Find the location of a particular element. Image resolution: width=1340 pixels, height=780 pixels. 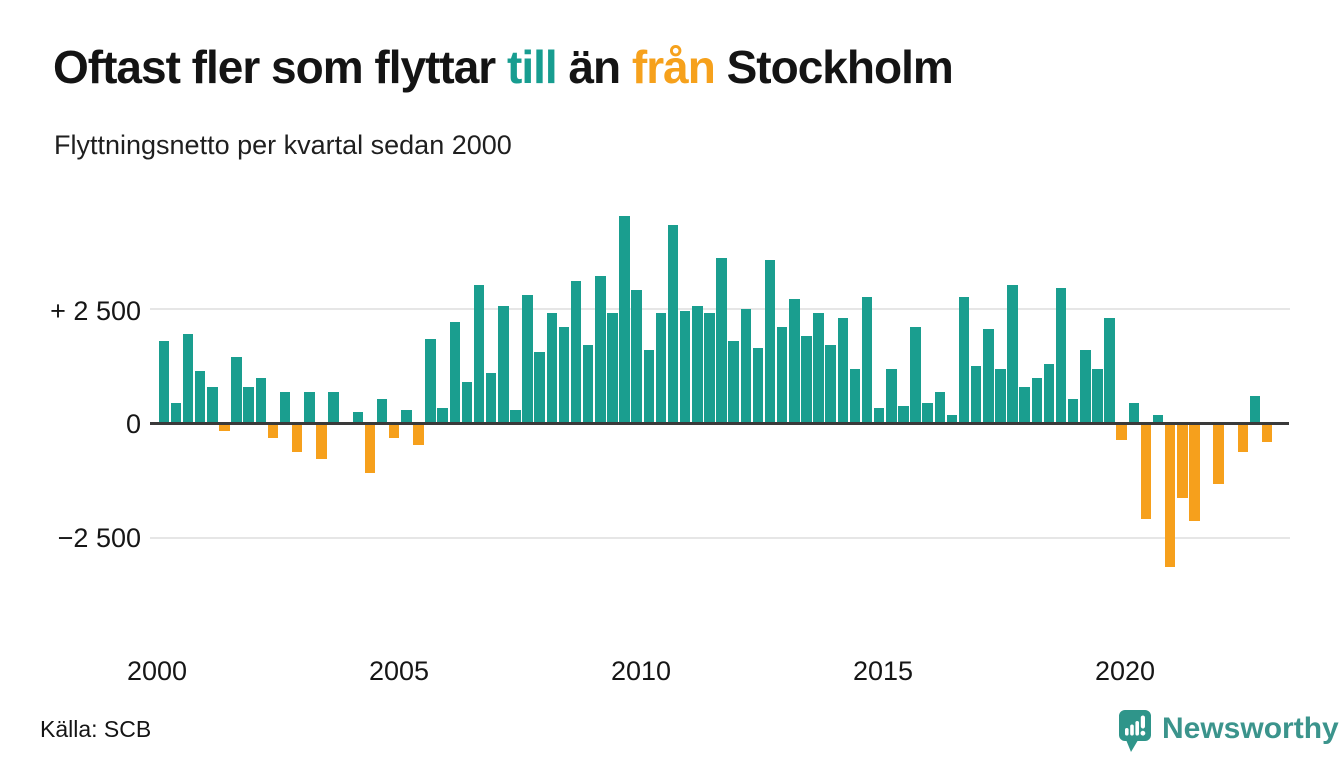

bar-2011-Q3 is located at coordinates (721, 340).